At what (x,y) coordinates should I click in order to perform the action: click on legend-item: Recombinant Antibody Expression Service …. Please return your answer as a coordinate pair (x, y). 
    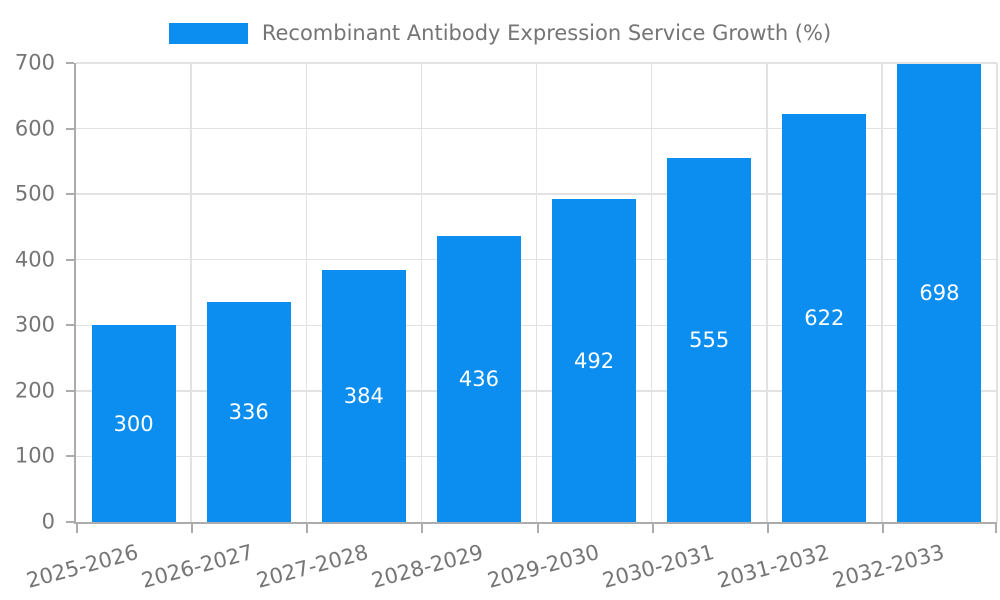
    Looking at the image, I should click on (500, 33).